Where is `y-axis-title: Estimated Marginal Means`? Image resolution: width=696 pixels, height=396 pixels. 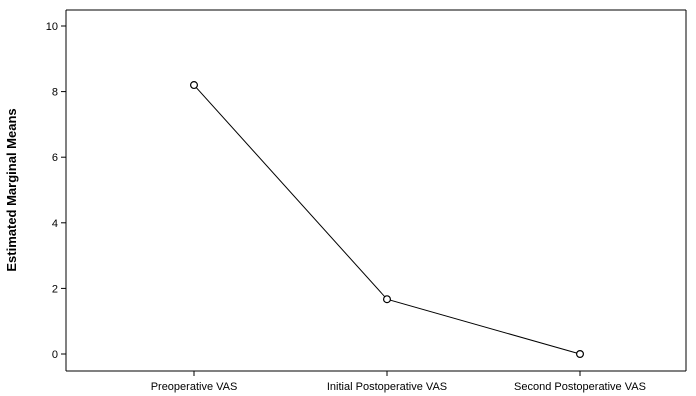 y-axis-title: Estimated Marginal Means is located at coordinates (11, 189).